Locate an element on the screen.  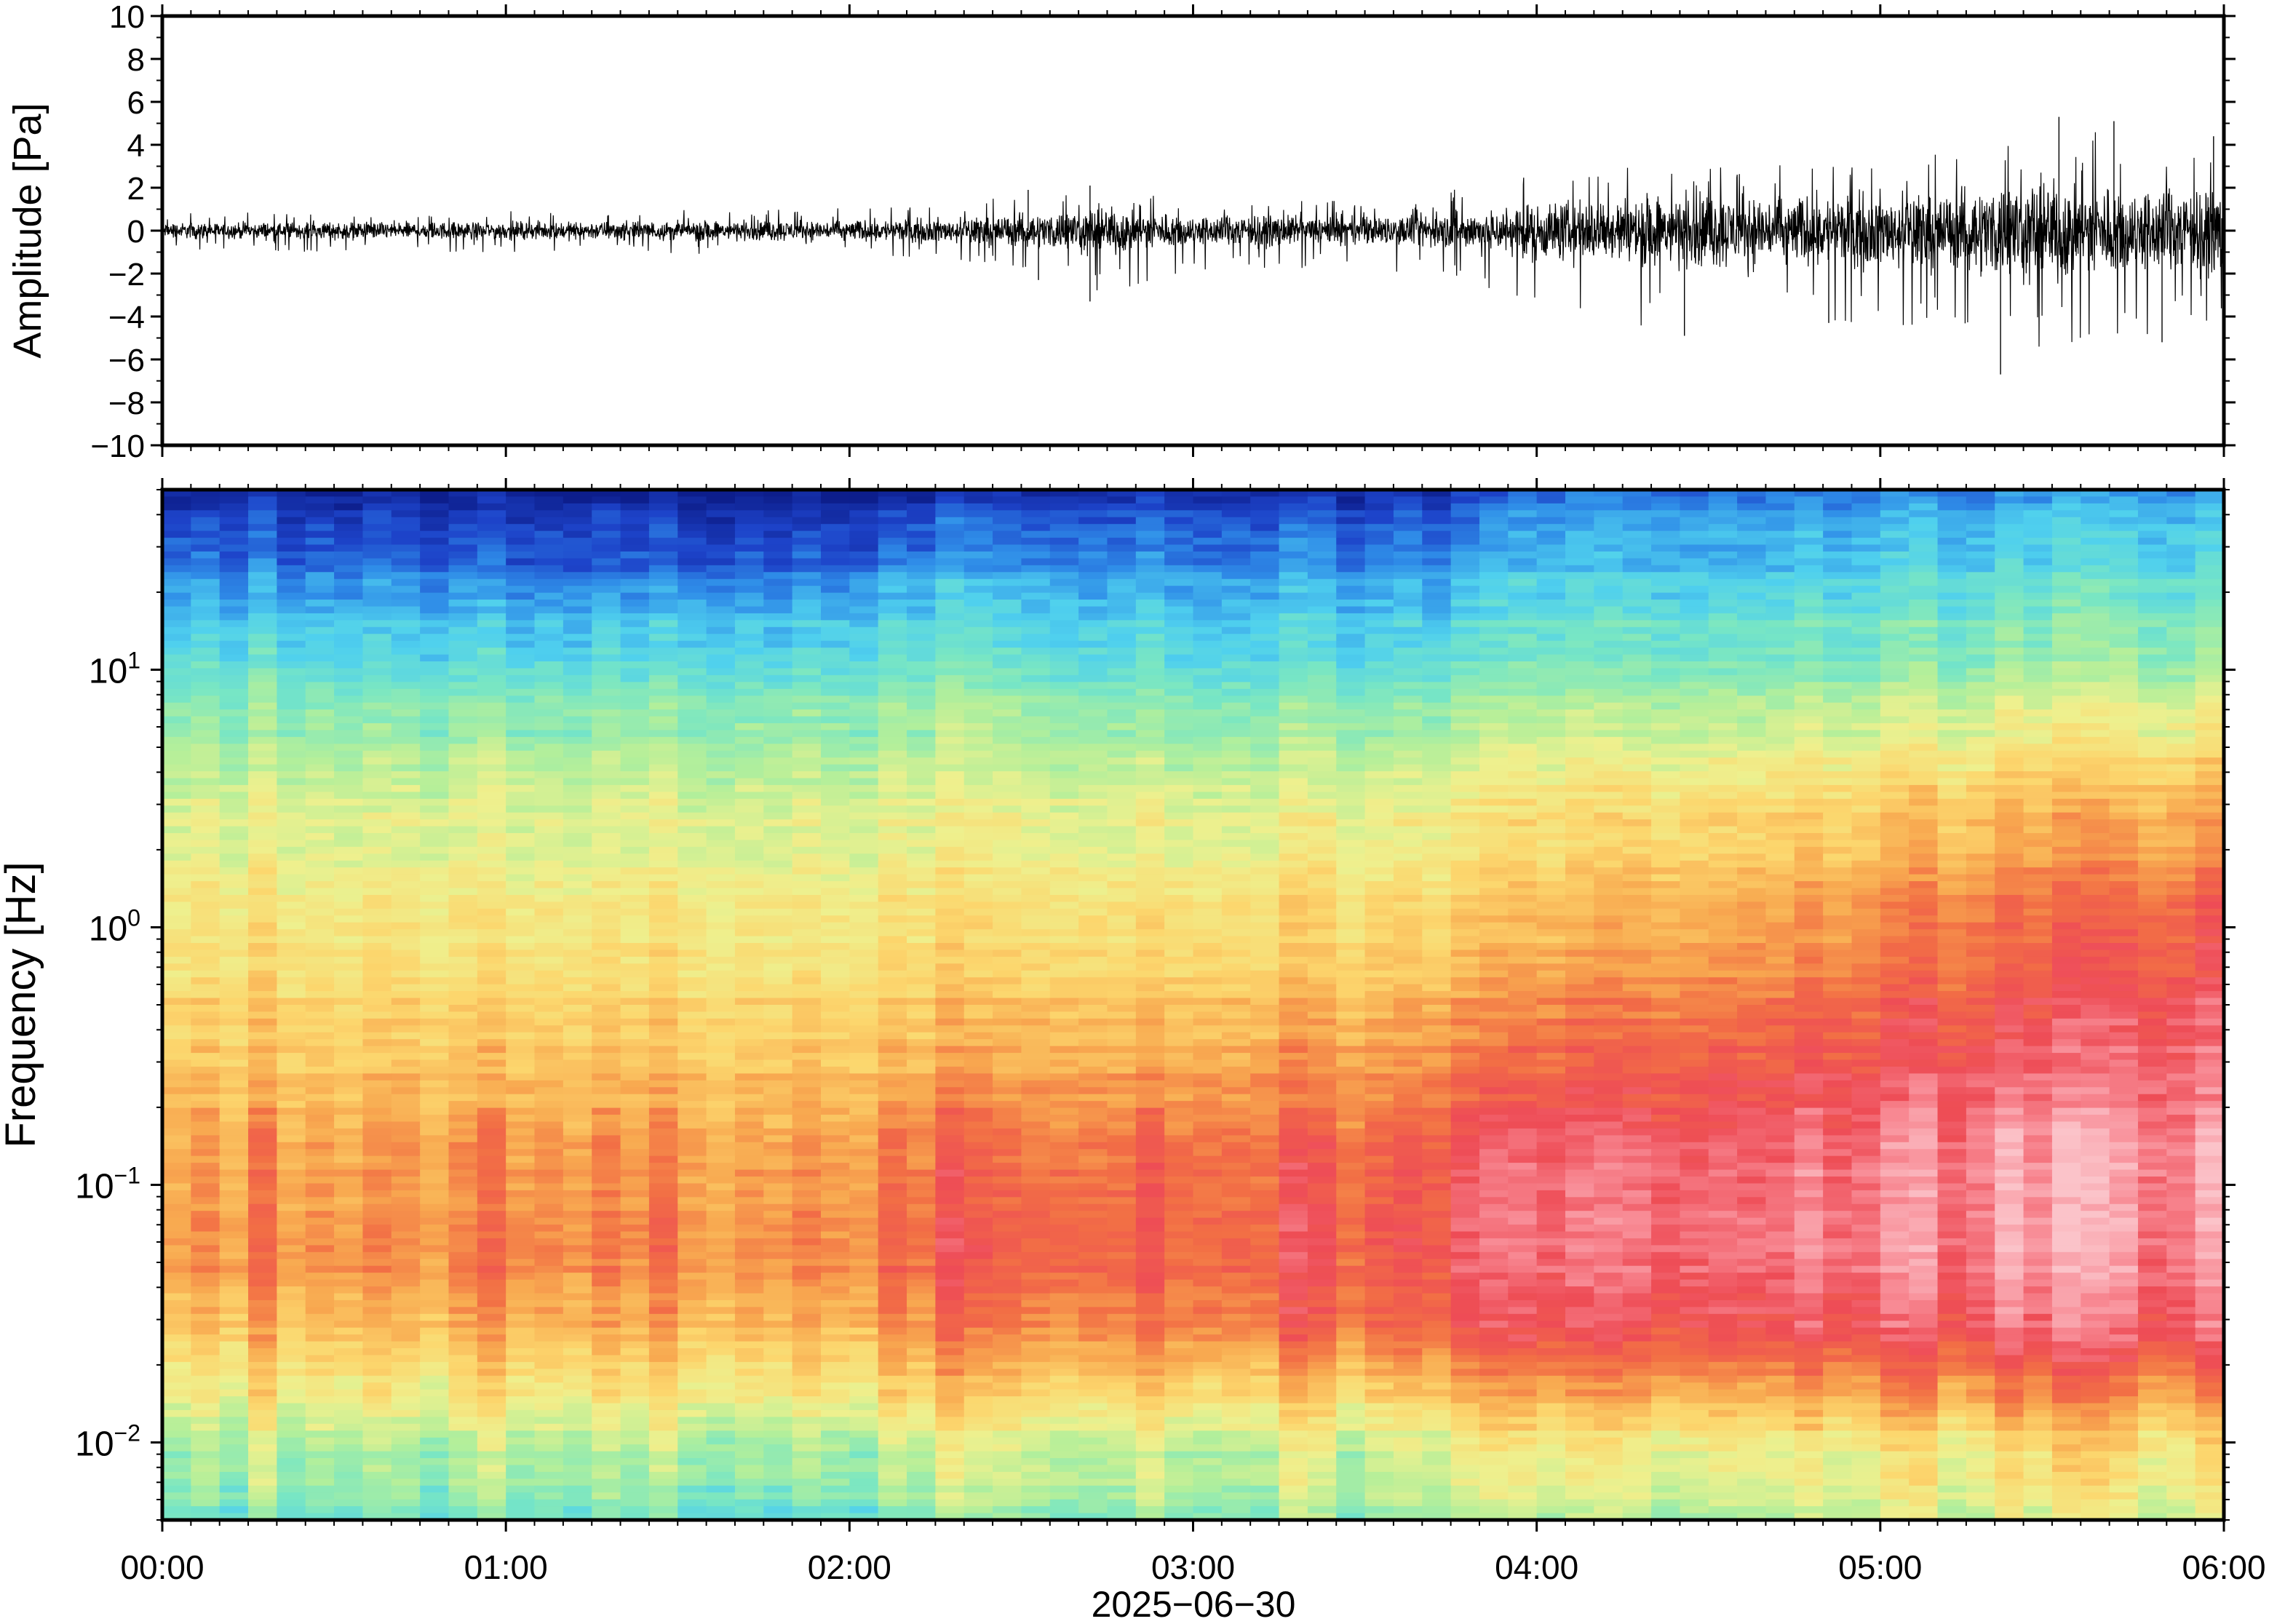
waveform-ytick-label: 6 is located at coordinates (136, 103).